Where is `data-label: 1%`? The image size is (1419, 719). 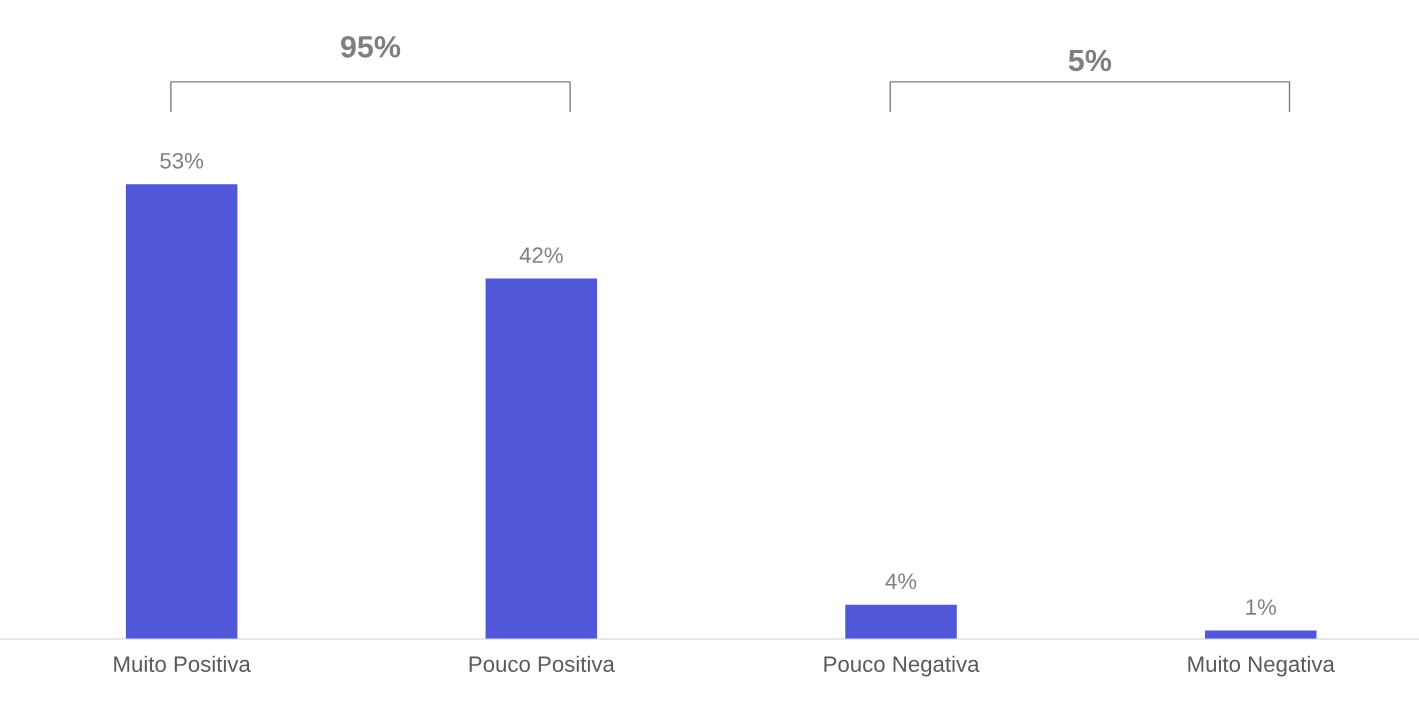 data-label: 1% is located at coordinates (1261, 607).